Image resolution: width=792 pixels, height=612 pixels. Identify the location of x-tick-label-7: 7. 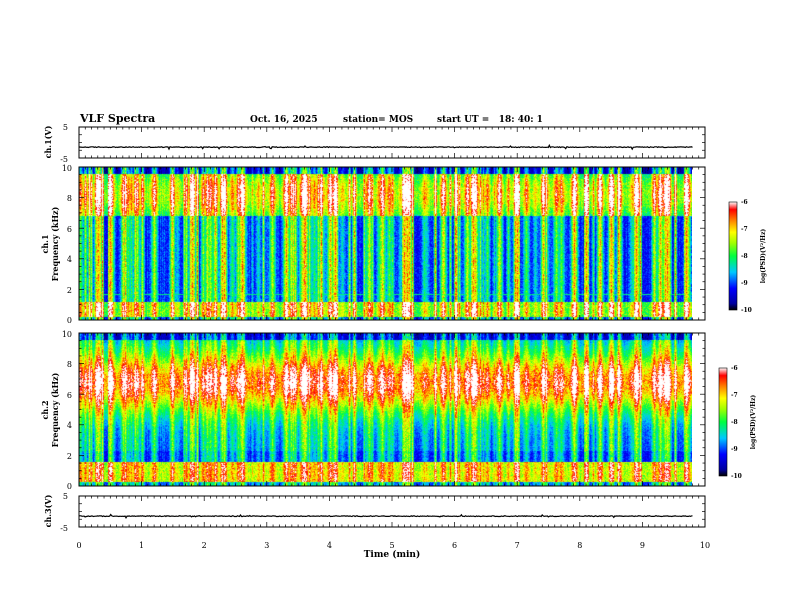
(517, 545).